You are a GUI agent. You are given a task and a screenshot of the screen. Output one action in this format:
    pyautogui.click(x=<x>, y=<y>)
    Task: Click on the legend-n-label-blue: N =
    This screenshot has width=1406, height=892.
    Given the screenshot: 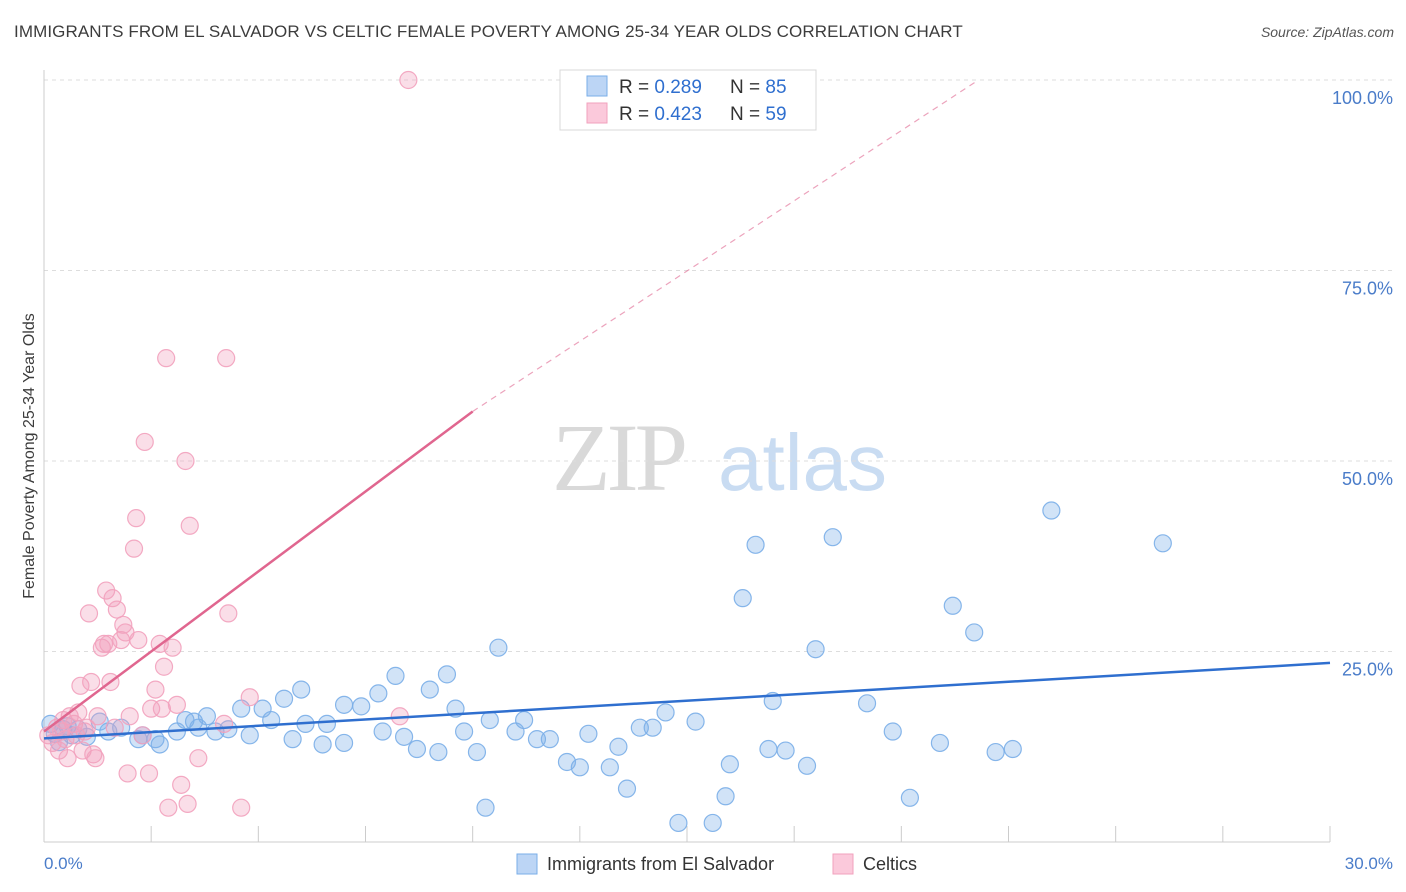 What is the action you would take?
    pyautogui.click(x=747, y=87)
    